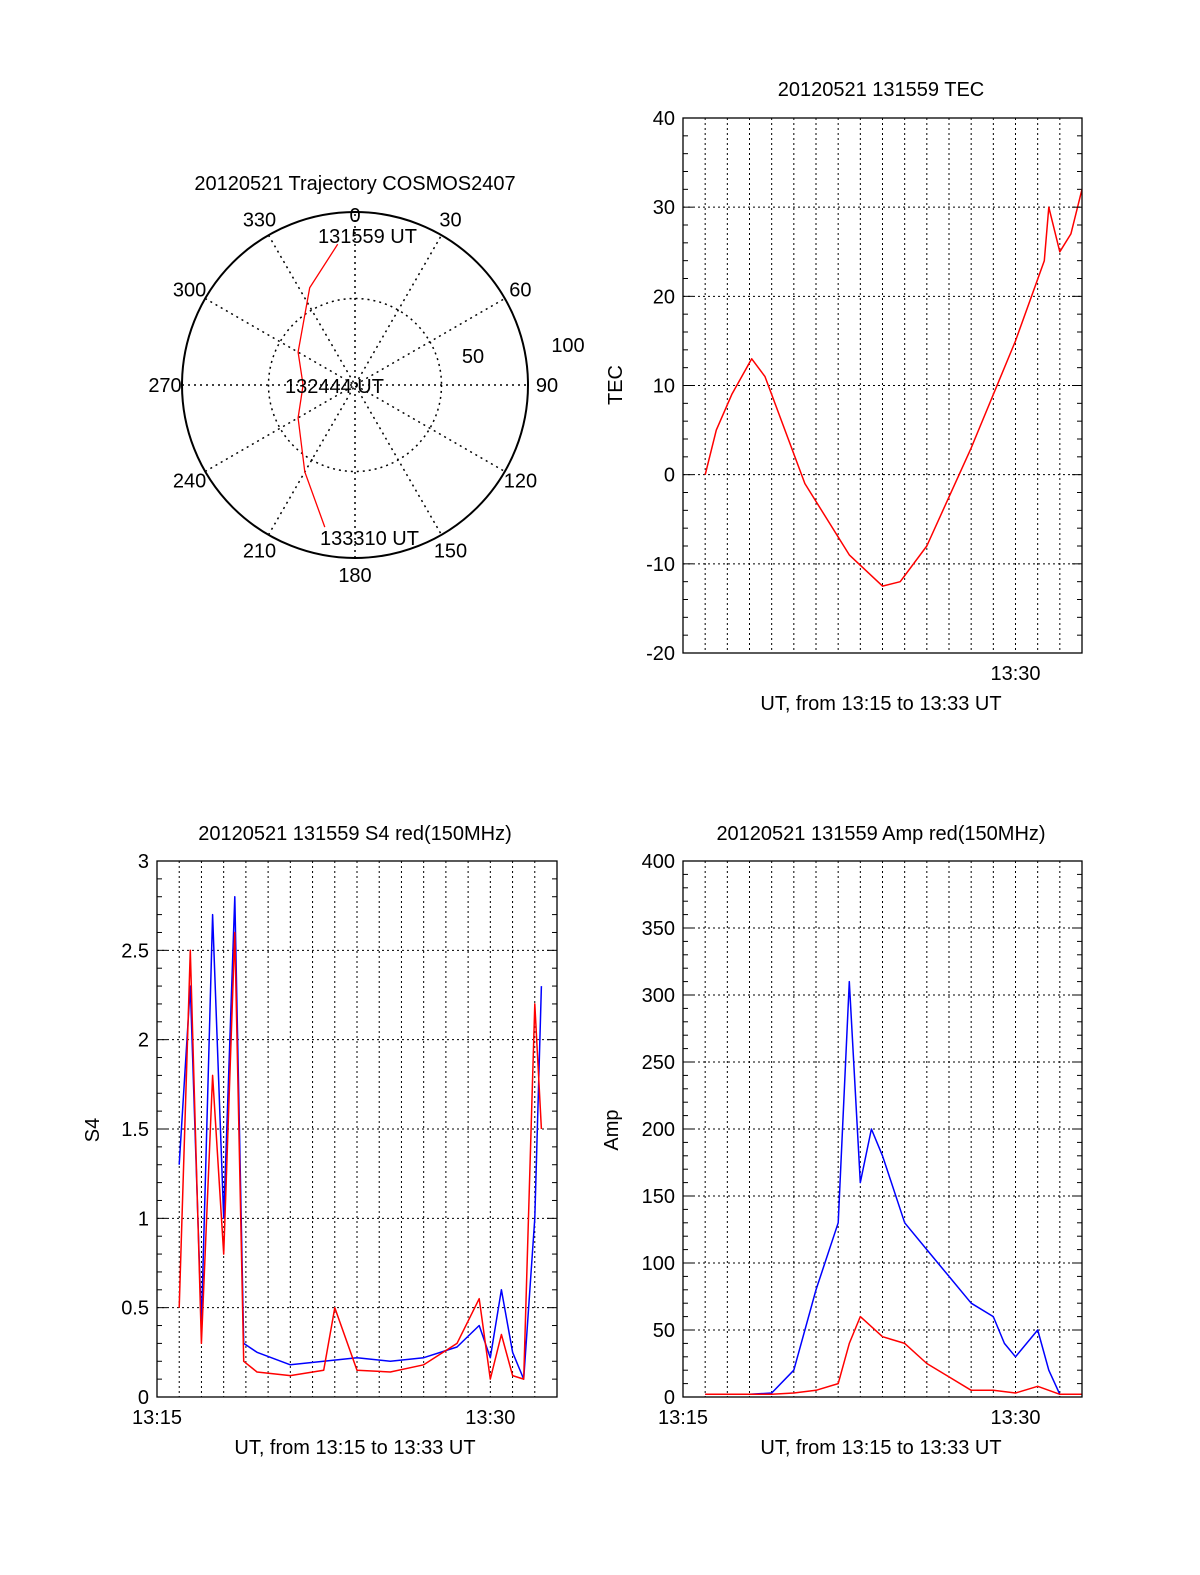  What do you see at coordinates (157, 1418) in the screenshot?
I see `s4-xtick-label: 13:15` at bounding box center [157, 1418].